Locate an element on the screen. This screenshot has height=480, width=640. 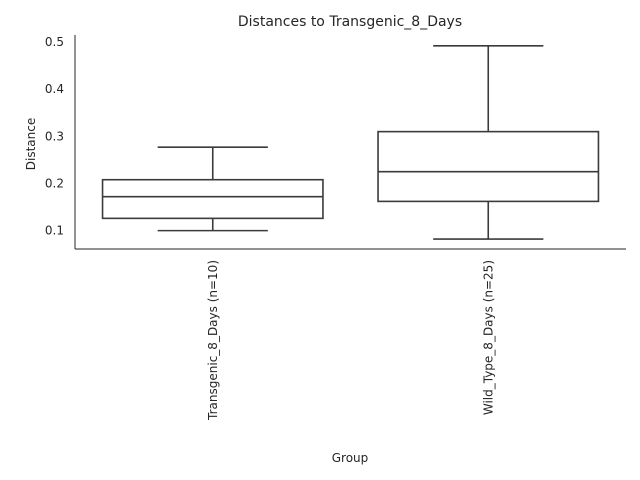
y-tick-label: 0.4 is located at coordinates (54, 89).